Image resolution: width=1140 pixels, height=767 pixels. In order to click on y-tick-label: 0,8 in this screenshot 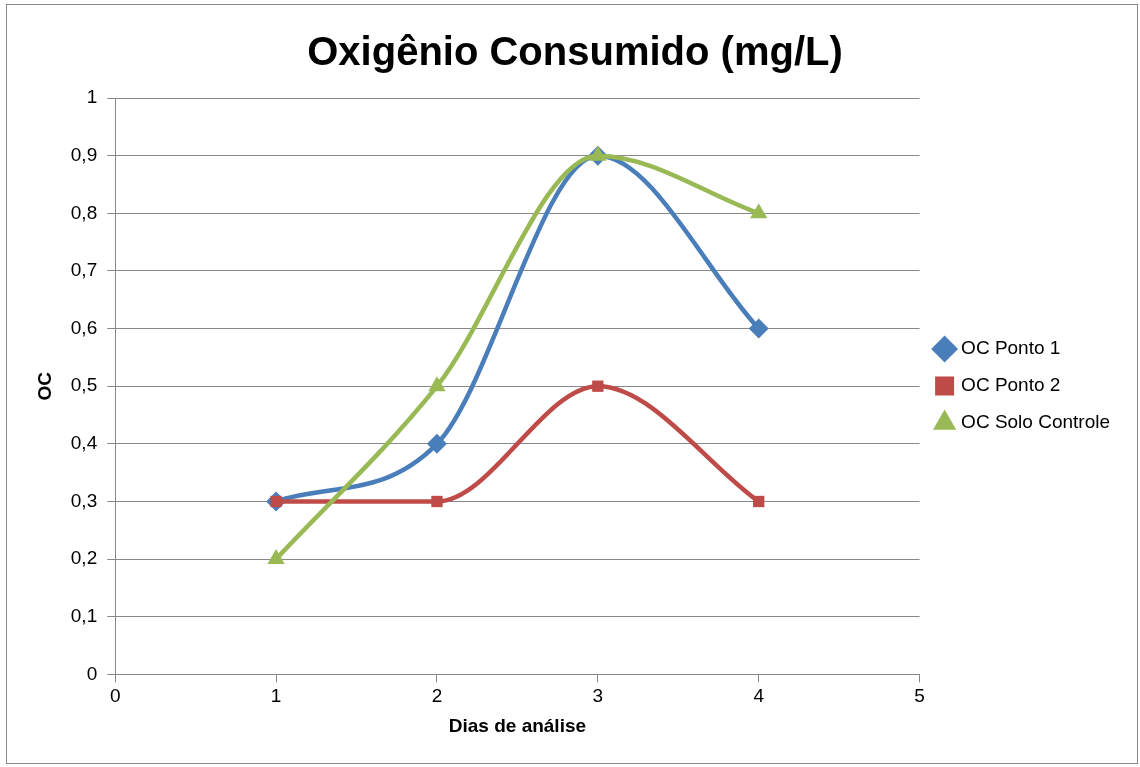, I will do `click(84, 212)`.